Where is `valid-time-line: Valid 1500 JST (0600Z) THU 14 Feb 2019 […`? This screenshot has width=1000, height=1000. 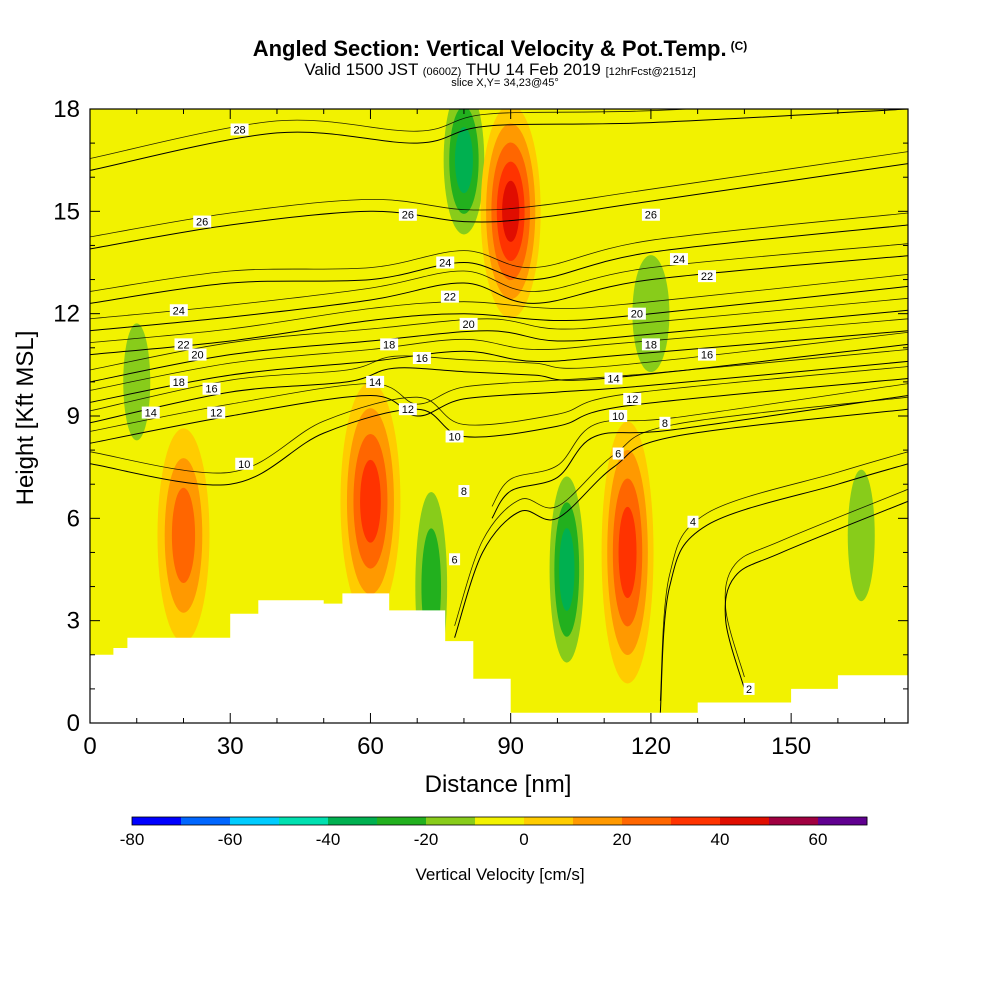 valid-time-line: Valid 1500 JST (0600Z) THU 14 Feb 2019 [… is located at coordinates (500, 70).